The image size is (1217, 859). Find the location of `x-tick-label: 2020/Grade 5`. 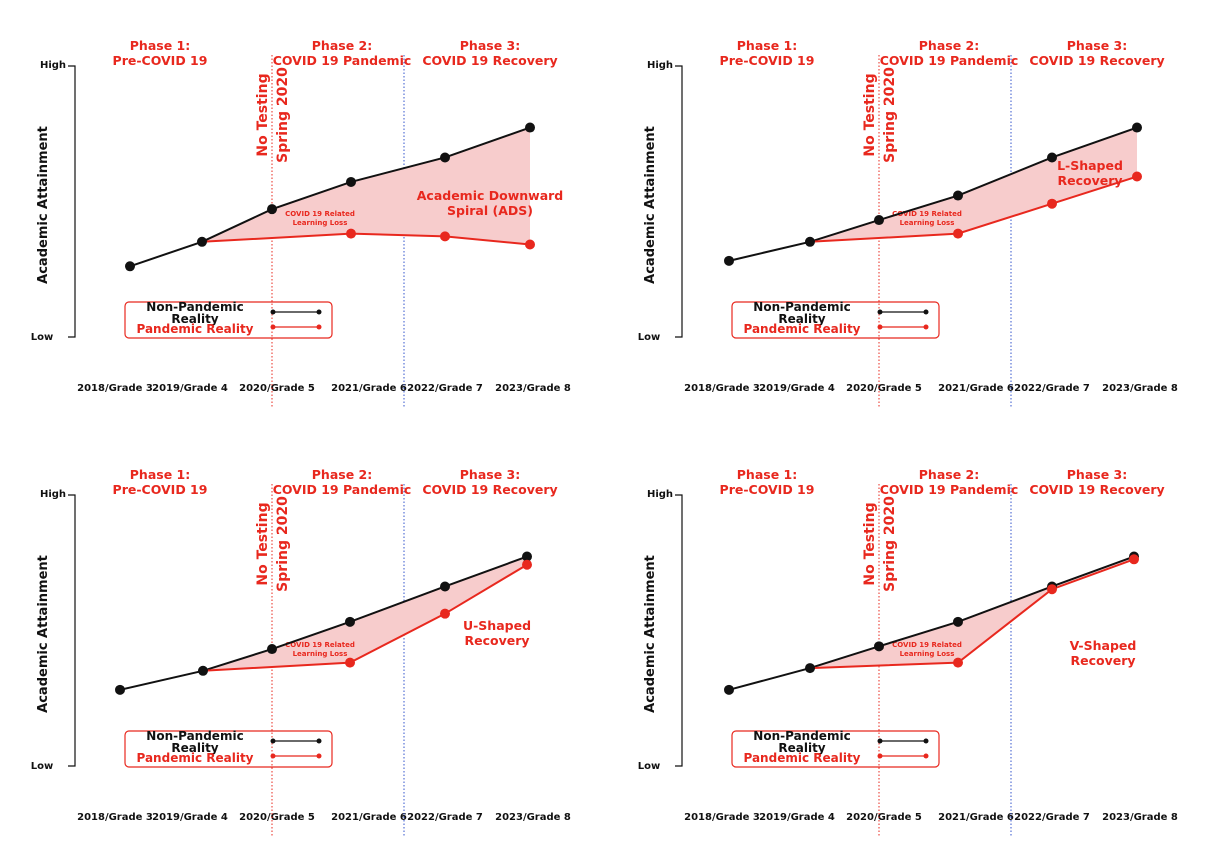

x-tick-label: 2020/Grade 5 is located at coordinates (277, 388).